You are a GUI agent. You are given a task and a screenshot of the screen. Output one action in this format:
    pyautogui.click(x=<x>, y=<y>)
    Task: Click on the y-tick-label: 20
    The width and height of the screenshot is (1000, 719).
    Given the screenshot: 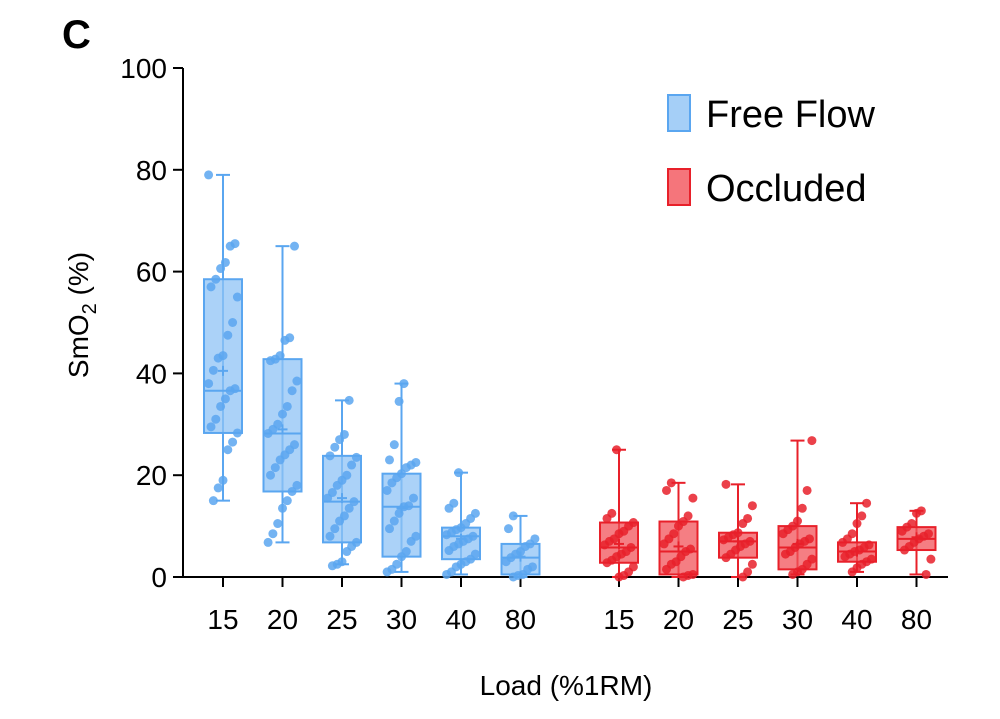 What is the action you would take?
    pyautogui.click(x=151, y=475)
    